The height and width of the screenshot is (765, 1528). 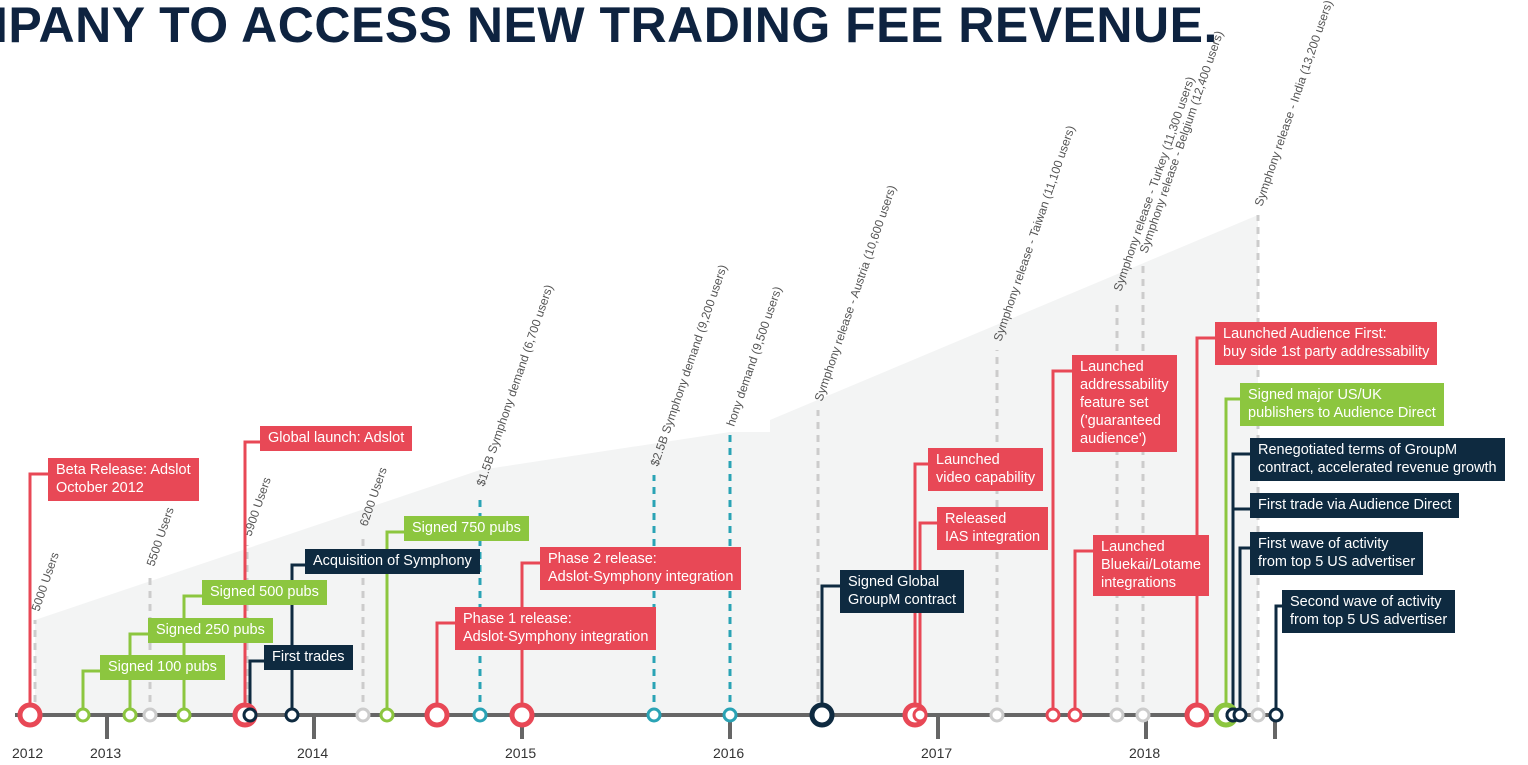 What do you see at coordinates (162, 667) in the screenshot?
I see `event-box: Signed 100 pubs` at bounding box center [162, 667].